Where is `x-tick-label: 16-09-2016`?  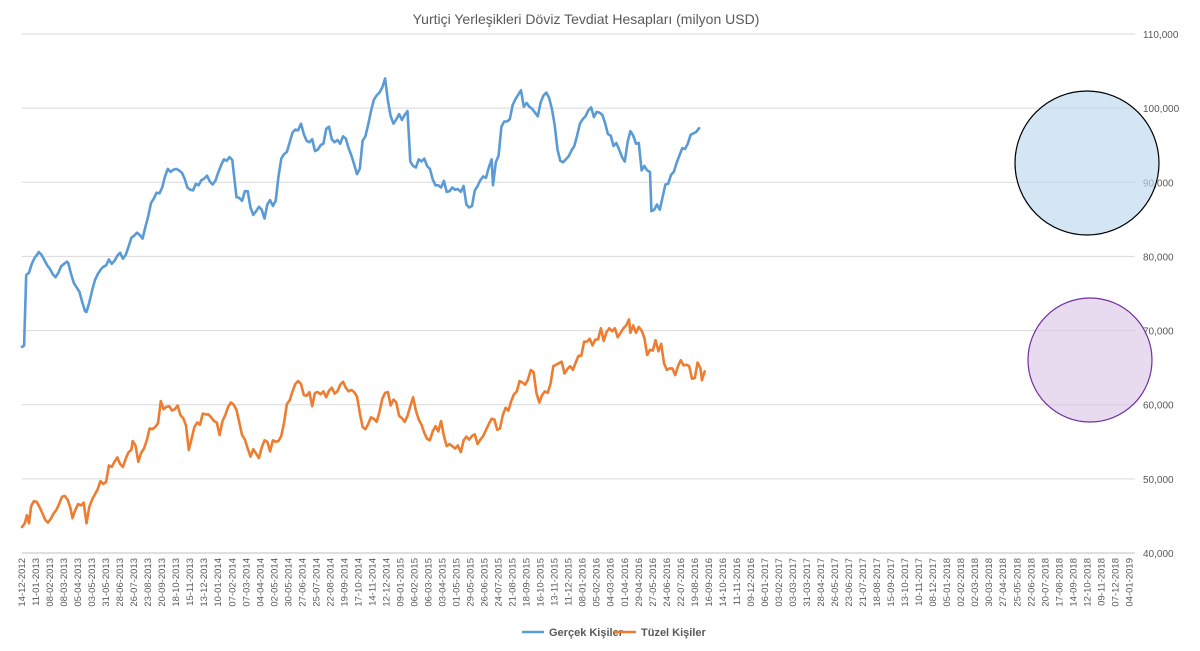
x-tick-label: 16-09-2016 is located at coordinates (709, 582).